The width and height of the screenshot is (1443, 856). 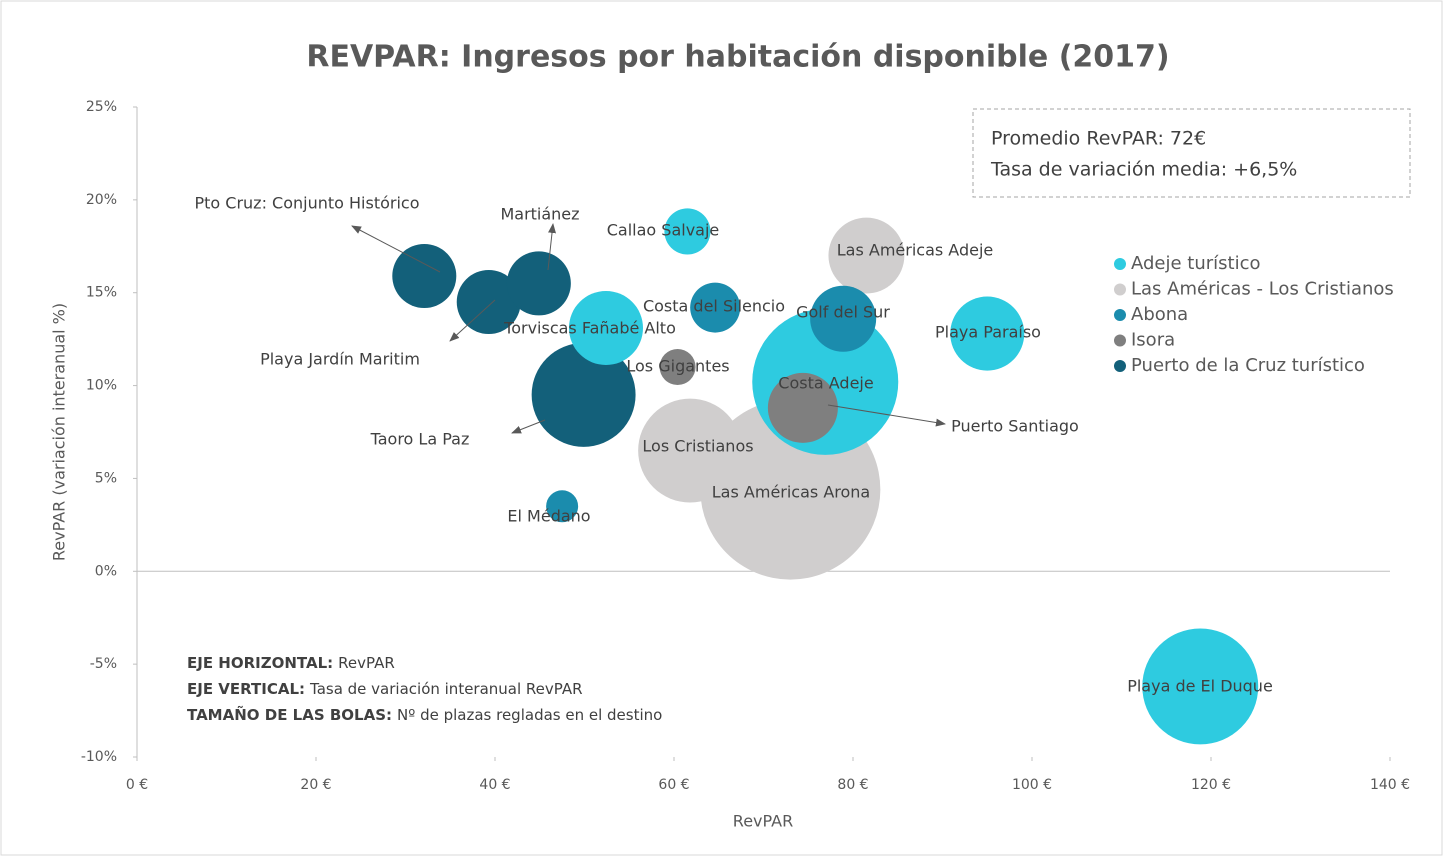 What do you see at coordinates (1248, 365) in the screenshot?
I see `legend-label: Puerto de la Cruz turístico` at bounding box center [1248, 365].